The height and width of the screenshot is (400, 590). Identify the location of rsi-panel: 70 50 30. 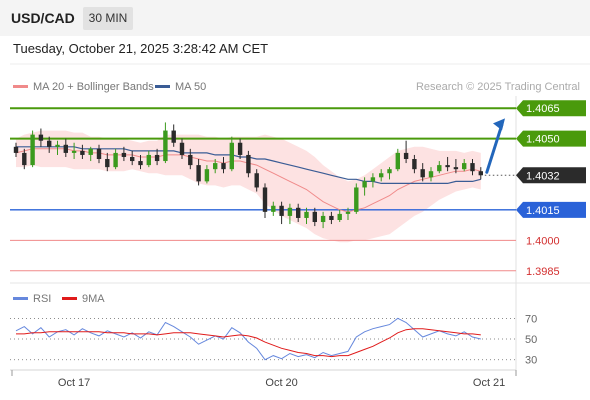
(273, 340).